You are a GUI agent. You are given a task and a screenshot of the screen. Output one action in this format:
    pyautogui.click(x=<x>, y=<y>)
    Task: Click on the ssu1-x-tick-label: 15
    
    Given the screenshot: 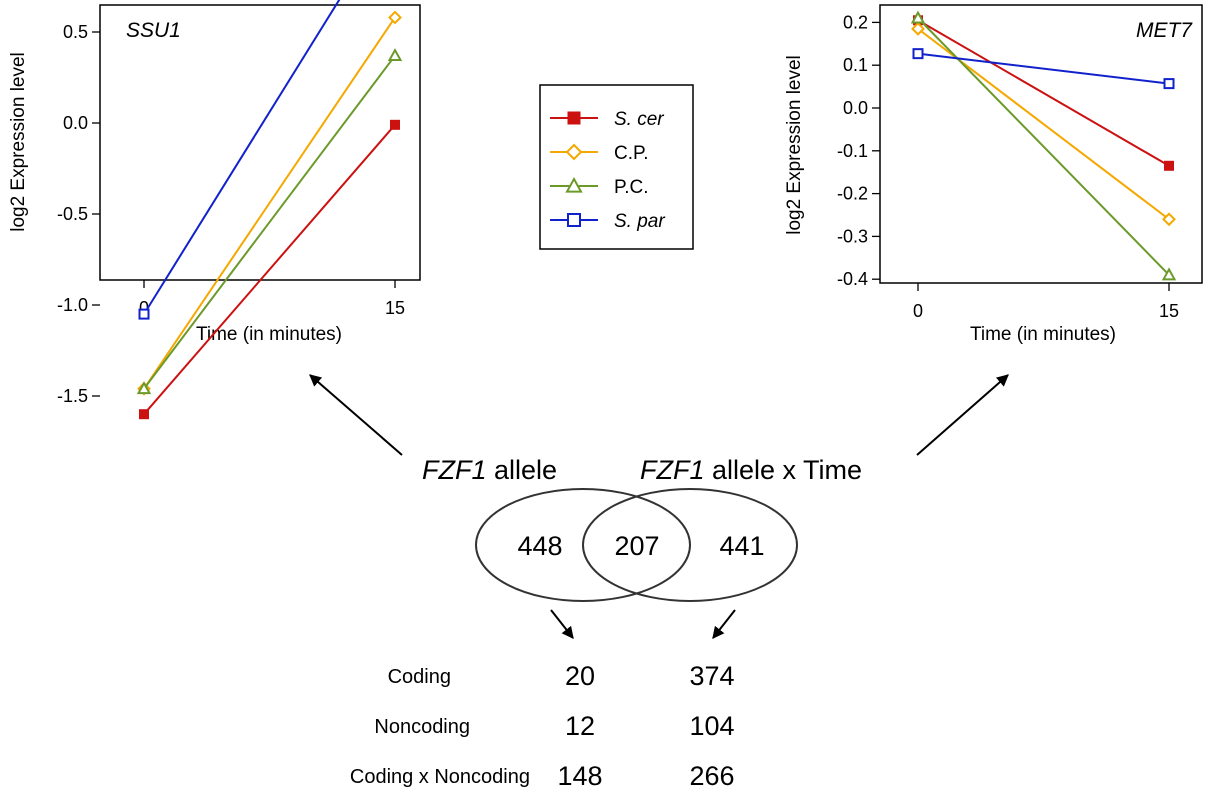 What is the action you would take?
    pyautogui.click(x=395, y=308)
    